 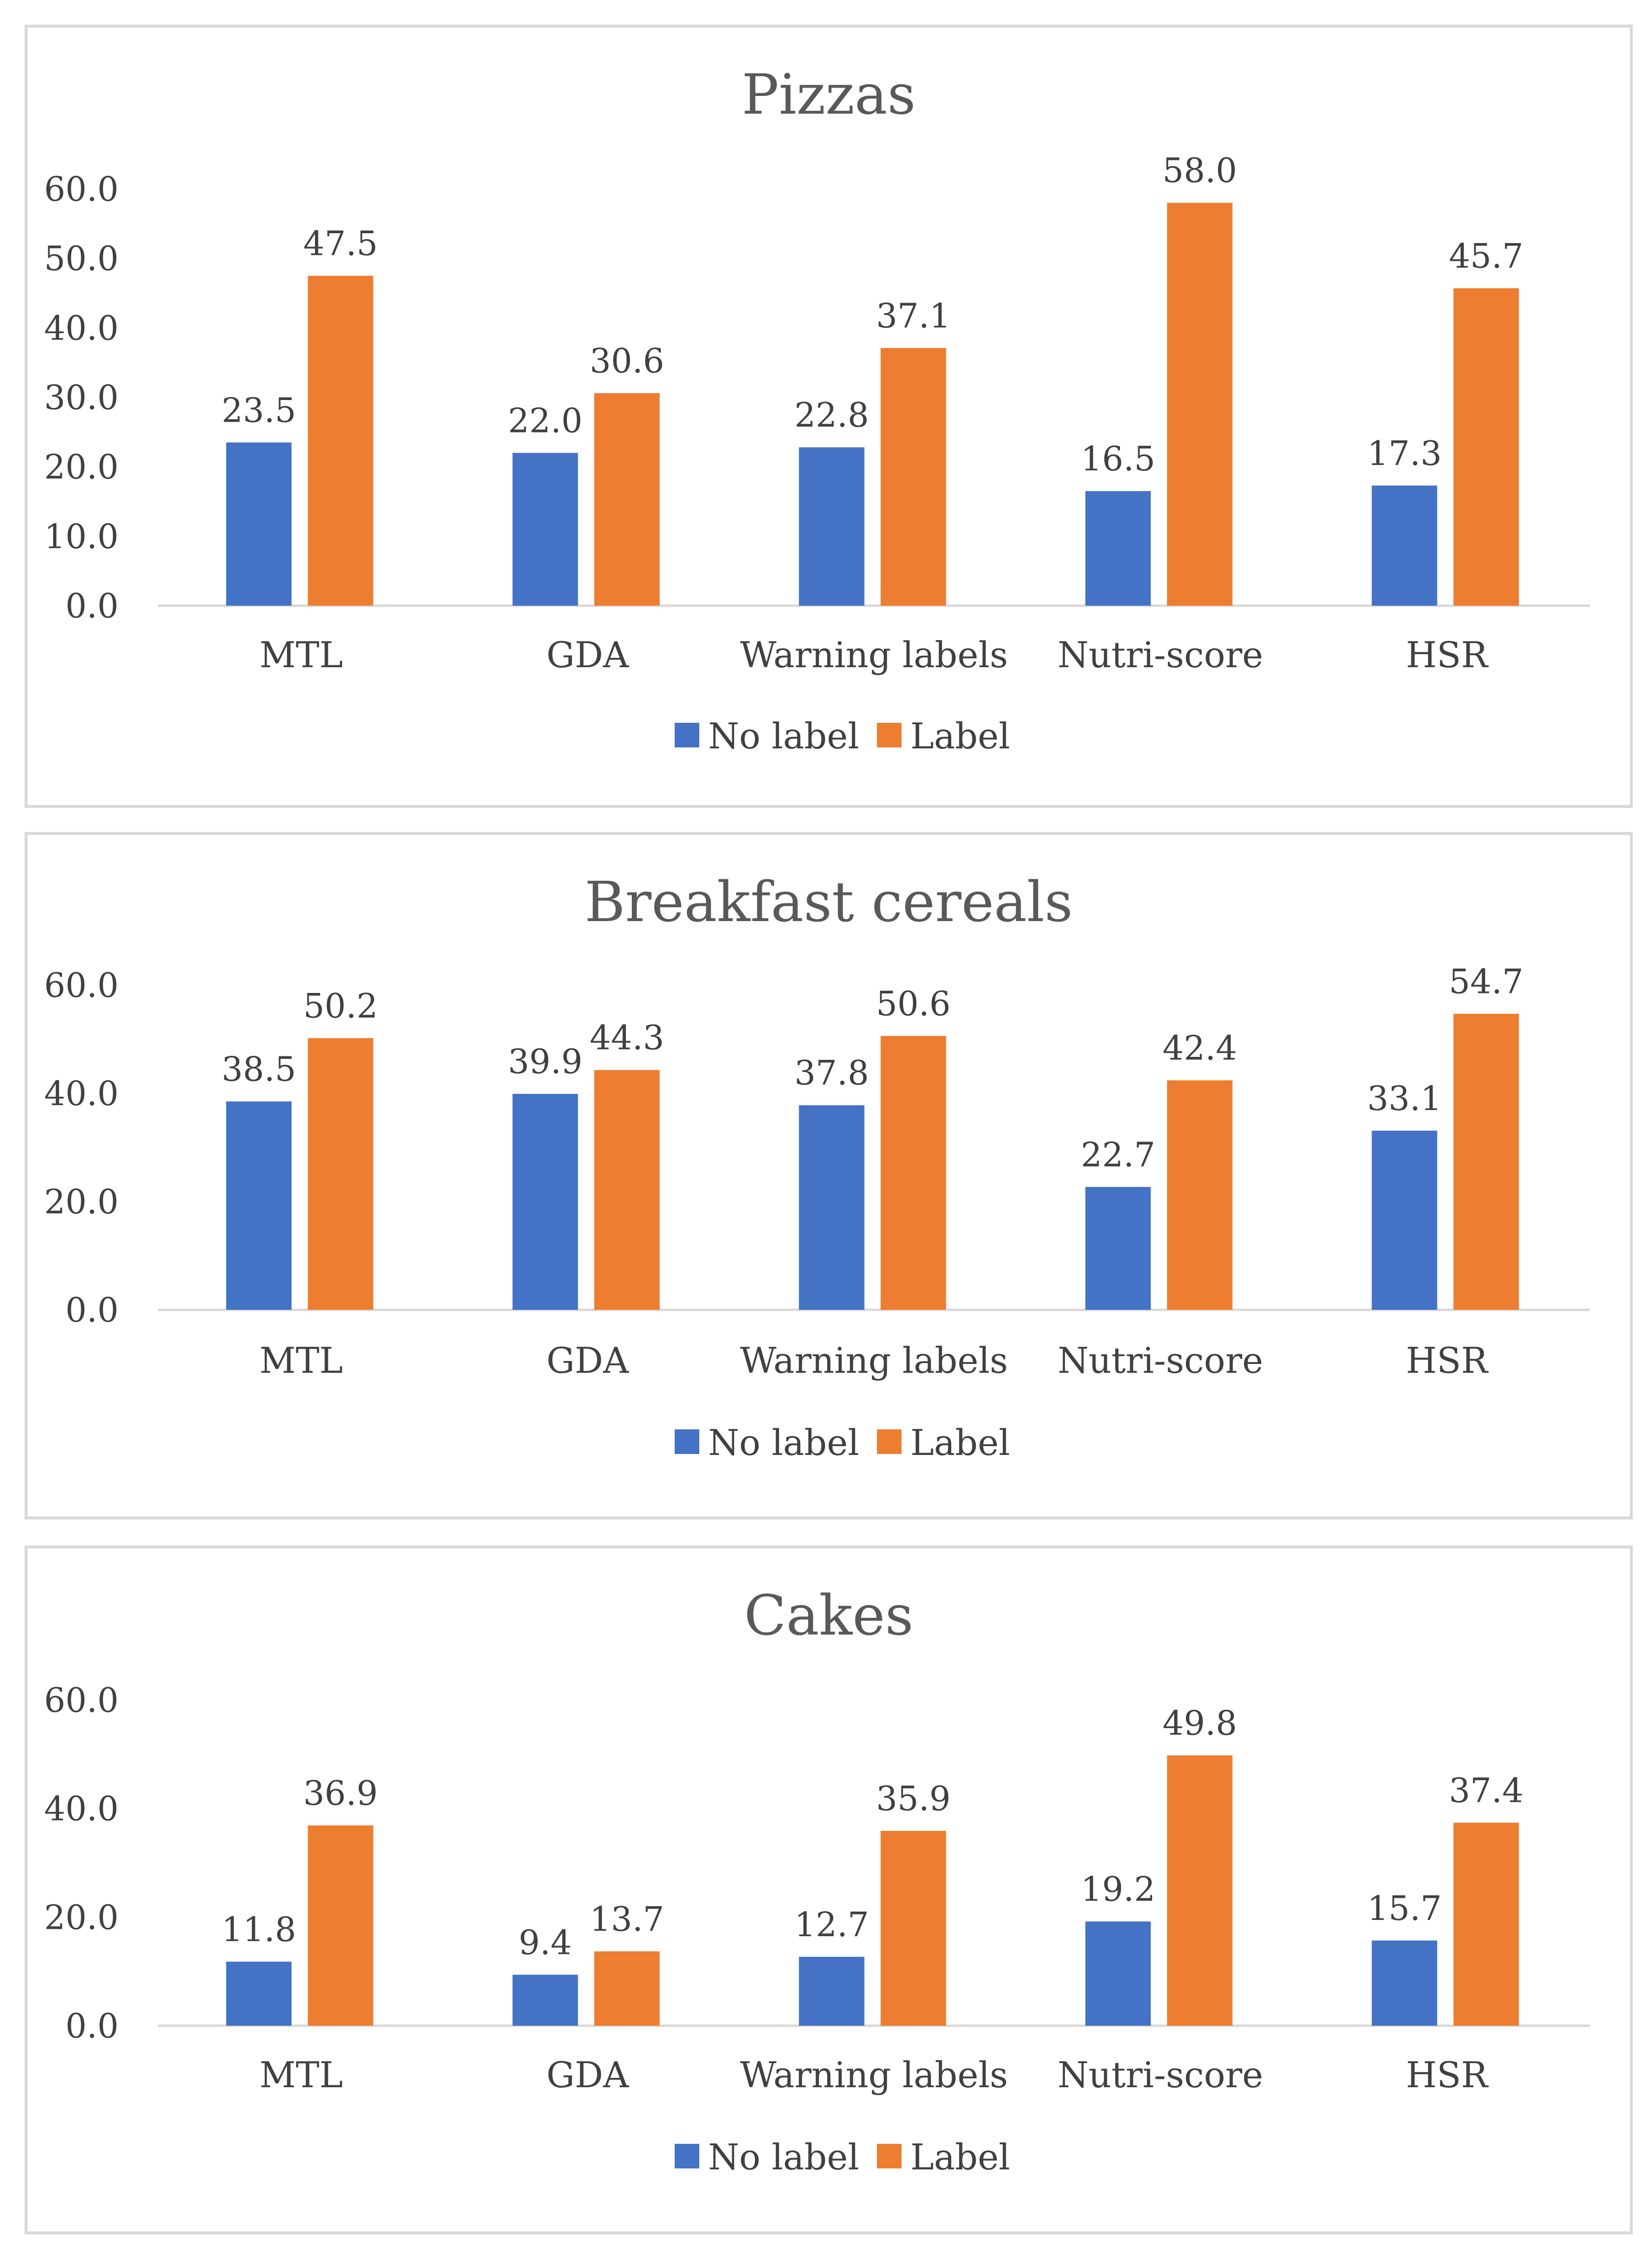 What do you see at coordinates (258, 1070) in the screenshot?
I see `data-label: 38.5` at bounding box center [258, 1070].